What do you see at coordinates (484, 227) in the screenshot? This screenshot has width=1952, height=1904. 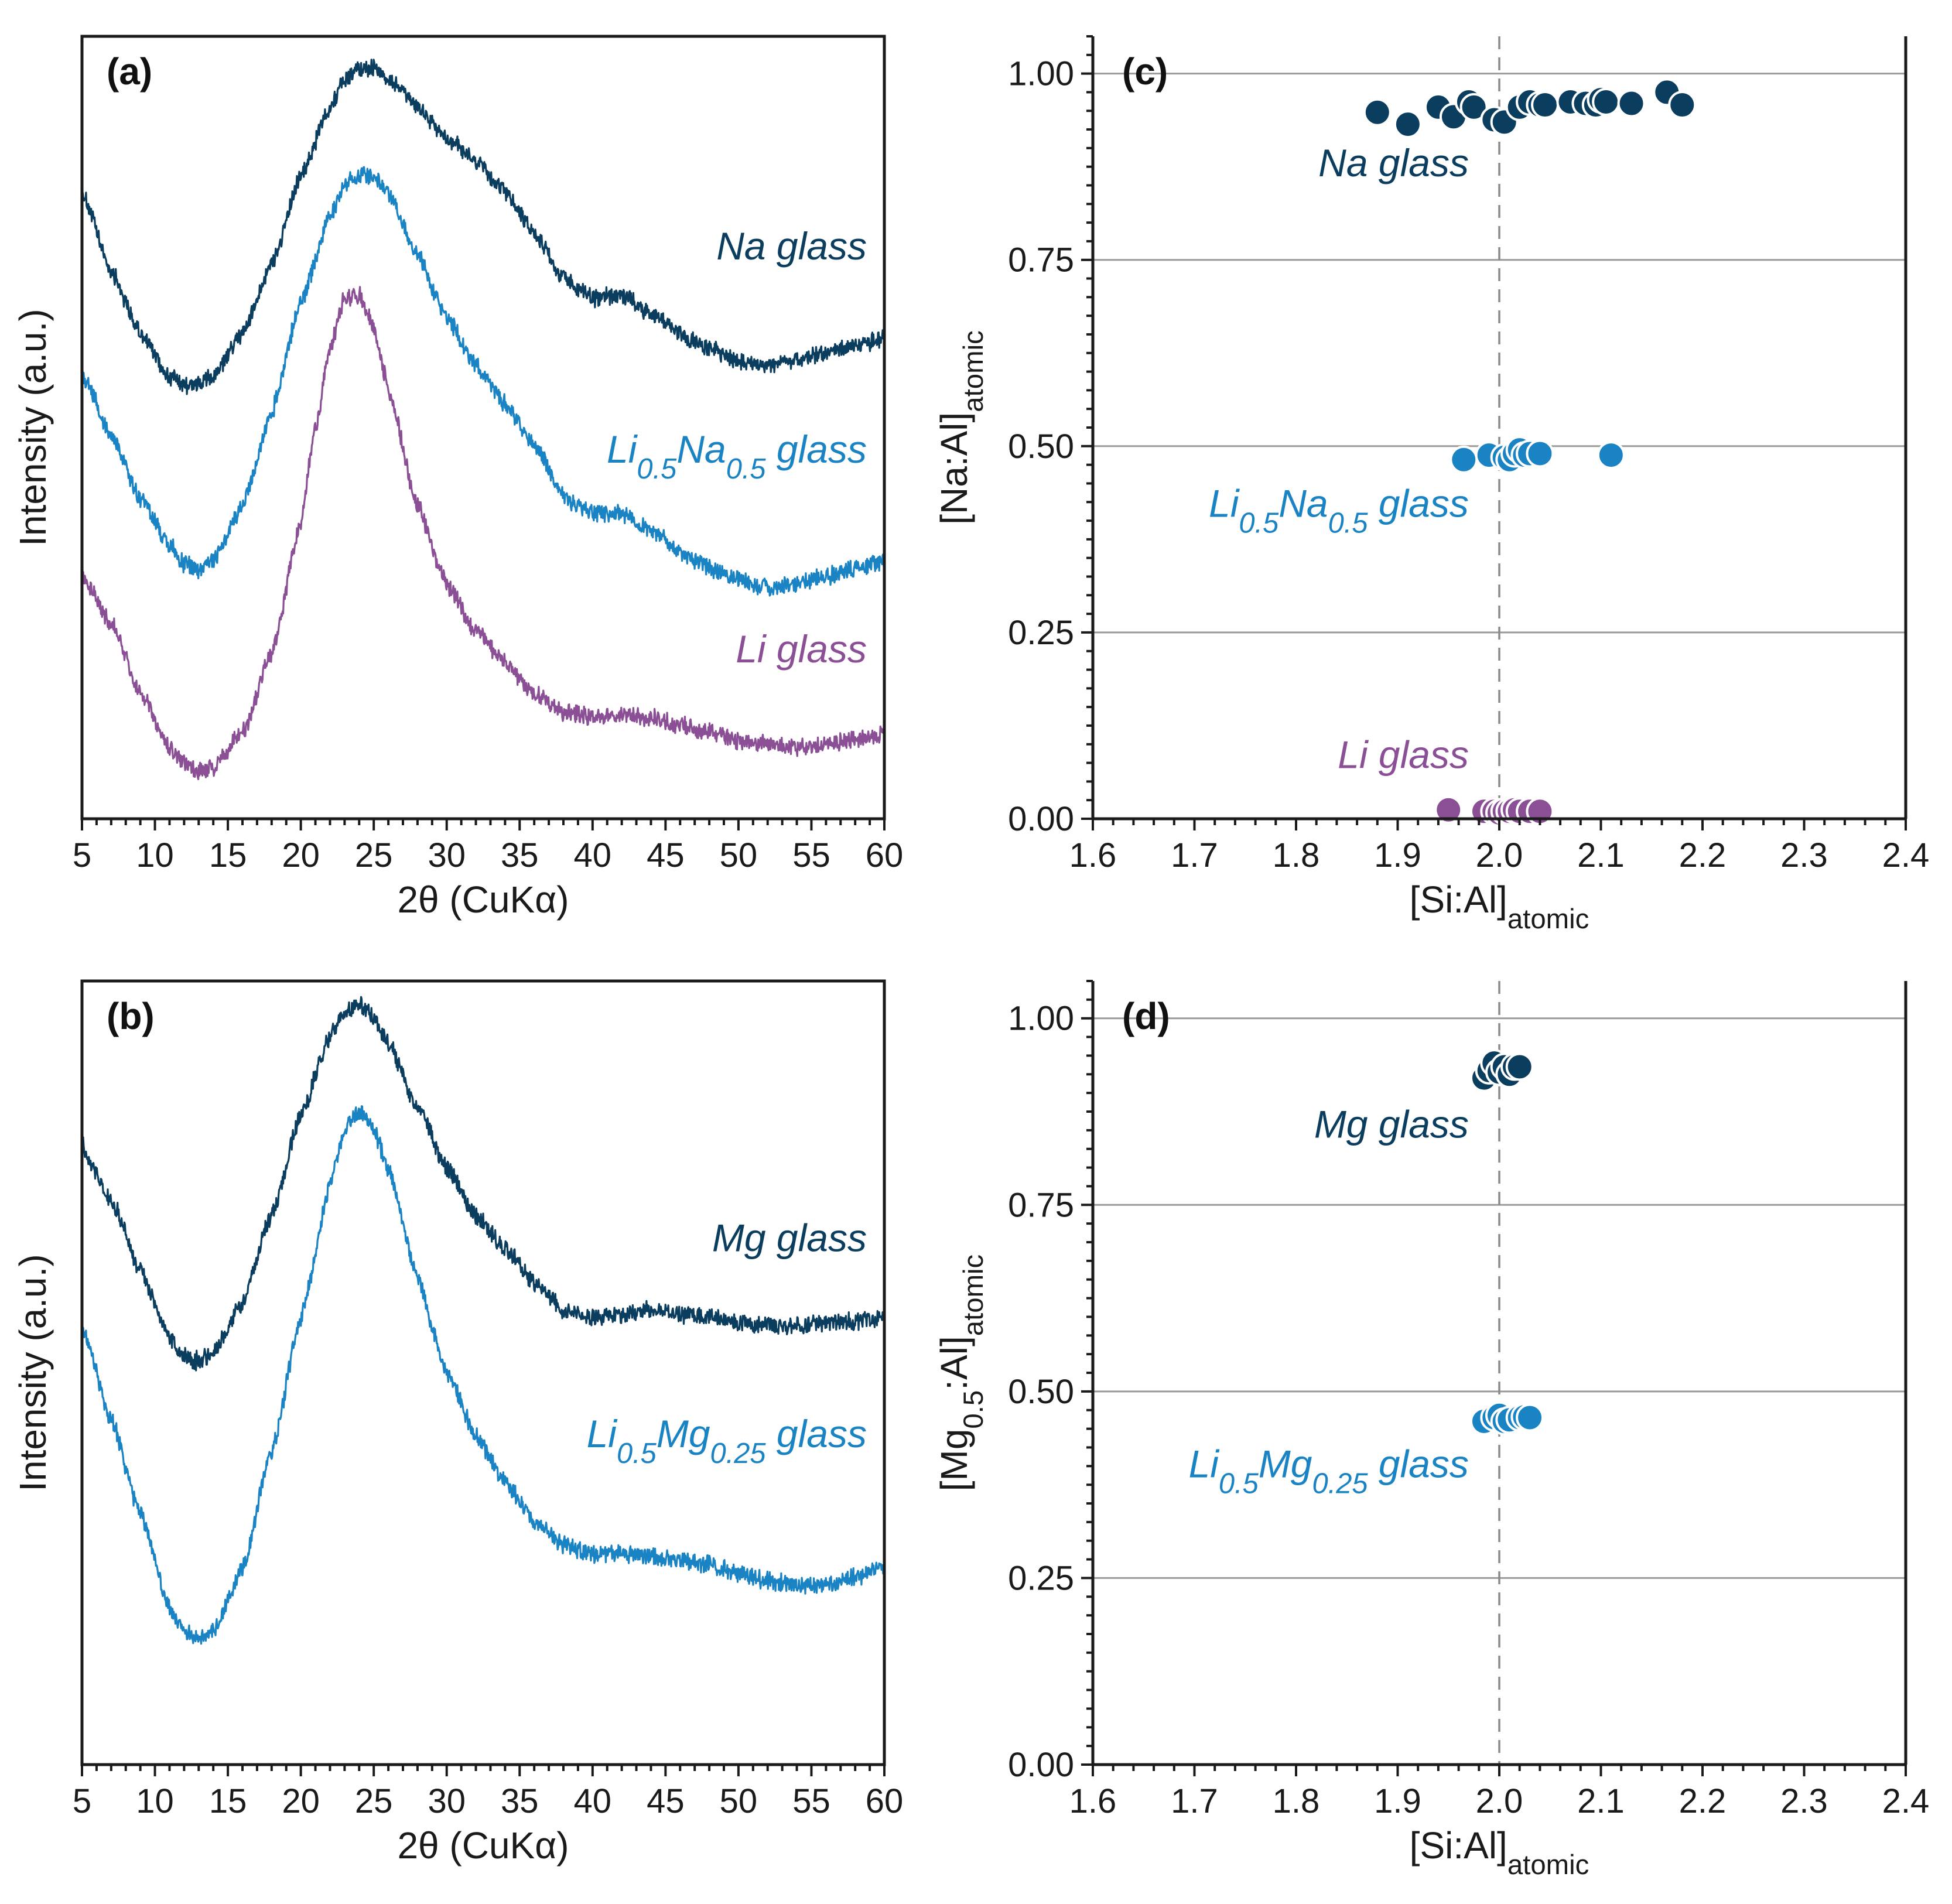 I see `series-line-na-glass` at bounding box center [484, 227].